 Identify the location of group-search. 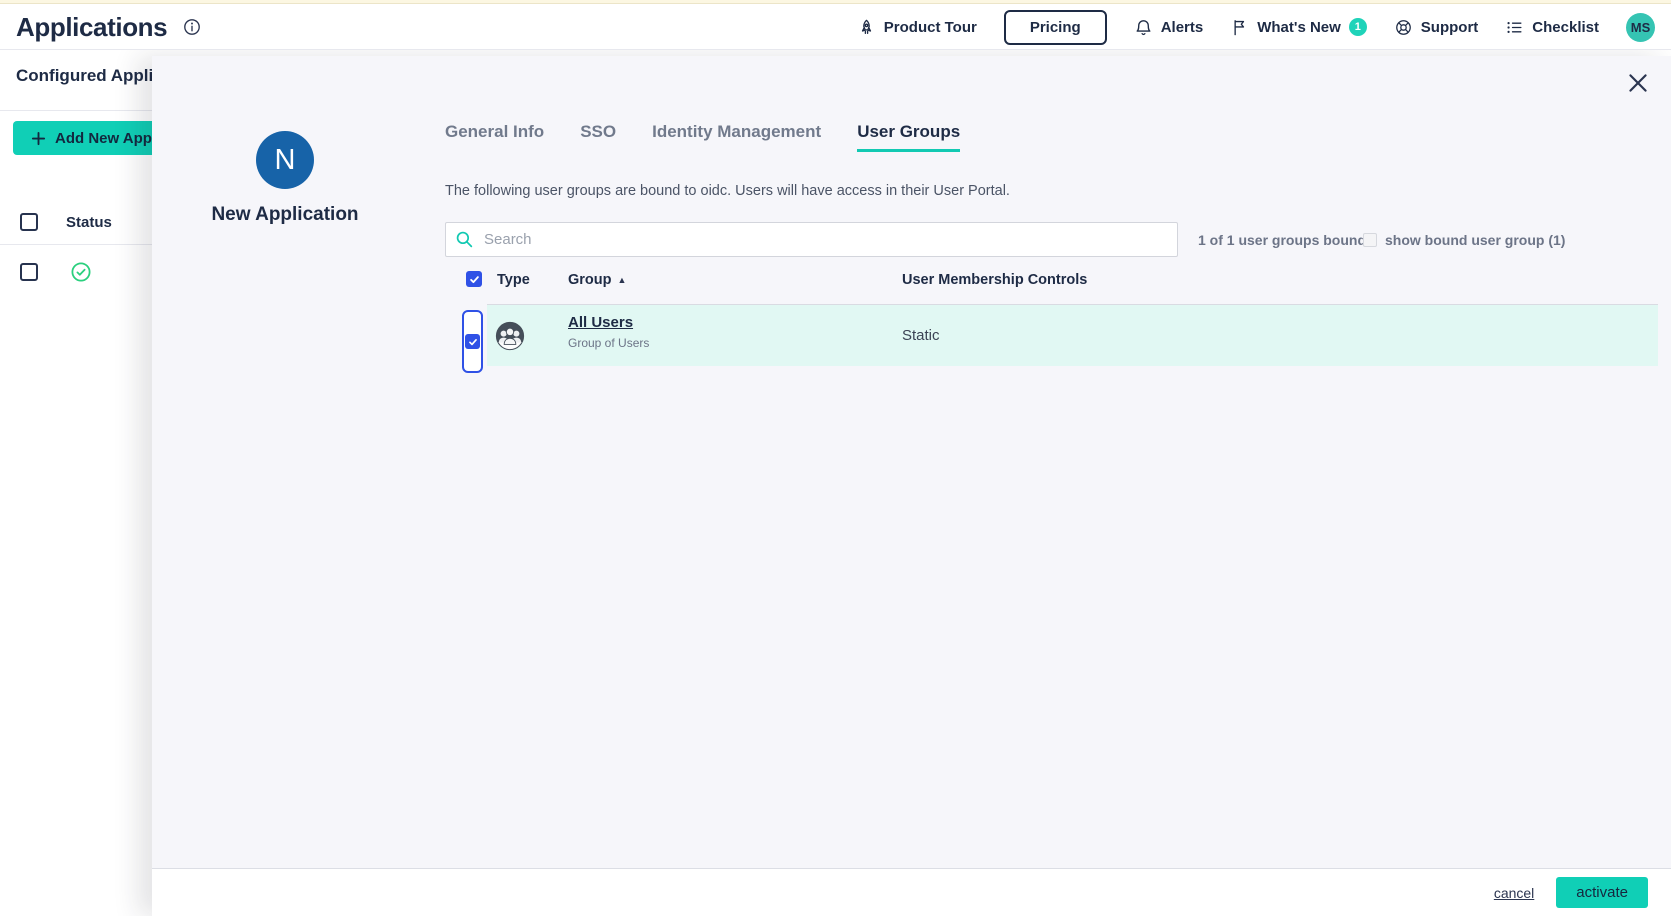
(811, 239).